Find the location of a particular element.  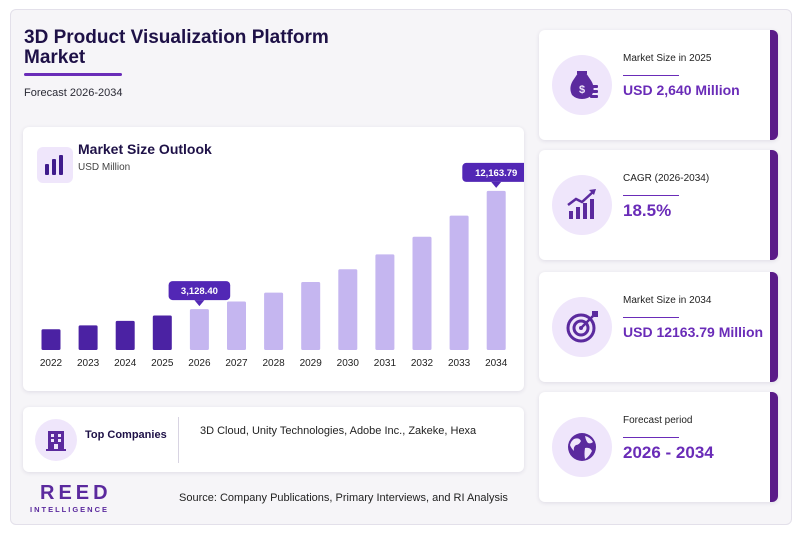

stat-card-market-size-2025: $ Market Size in 2025 USD 2,640 Million is located at coordinates (658, 85).